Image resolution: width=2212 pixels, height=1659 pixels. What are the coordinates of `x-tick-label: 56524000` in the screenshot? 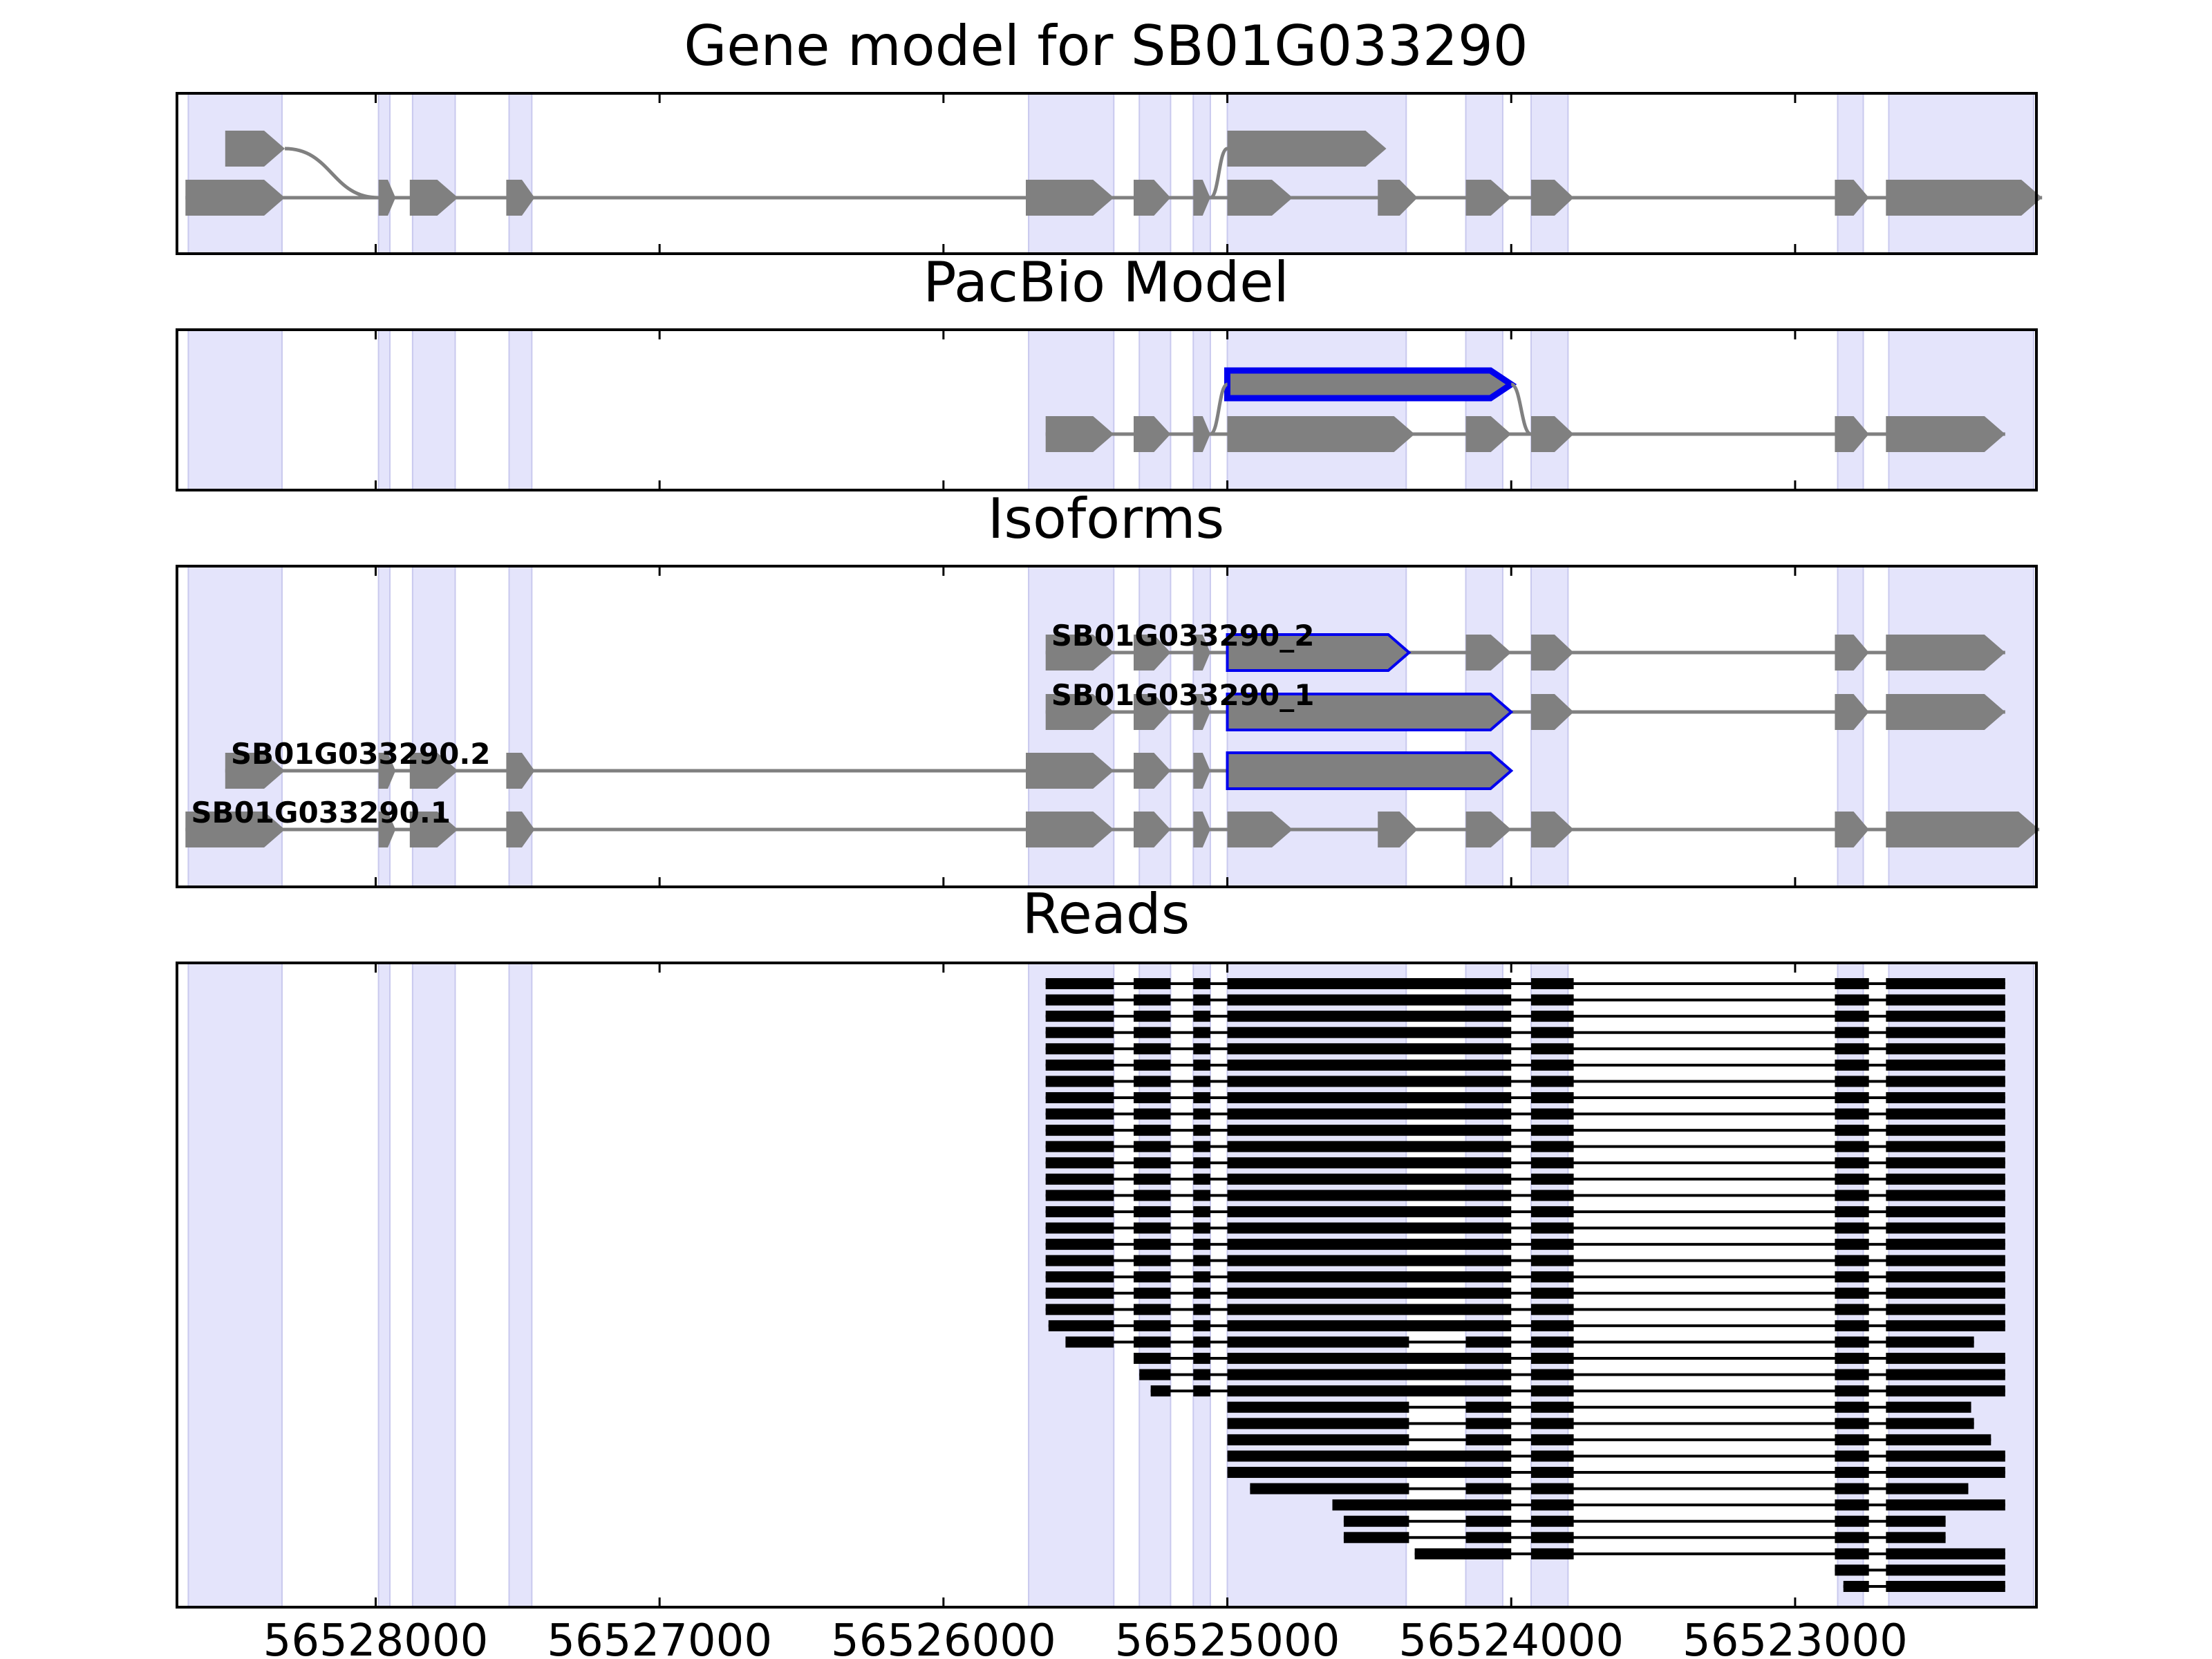 It's located at (1511, 1637).